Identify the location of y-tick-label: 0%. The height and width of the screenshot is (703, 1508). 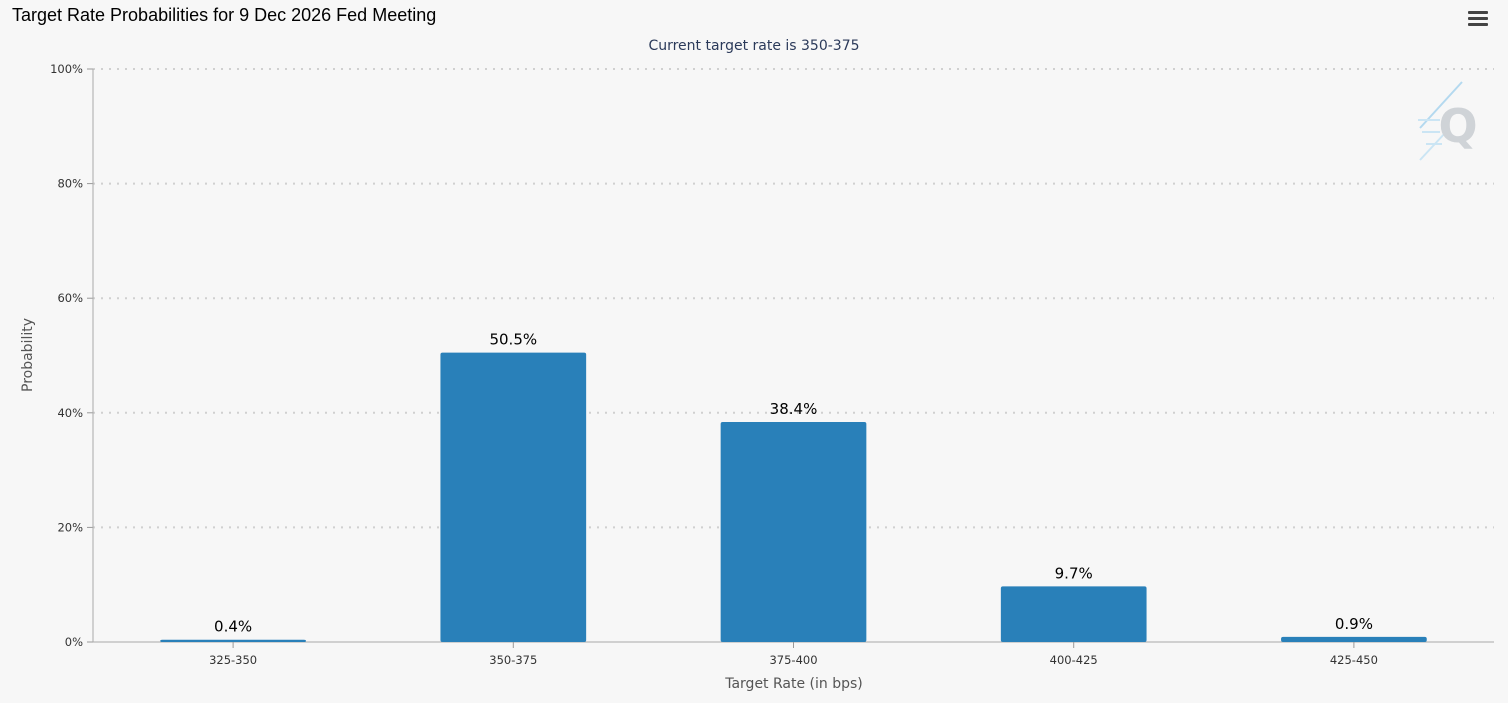
(74, 642).